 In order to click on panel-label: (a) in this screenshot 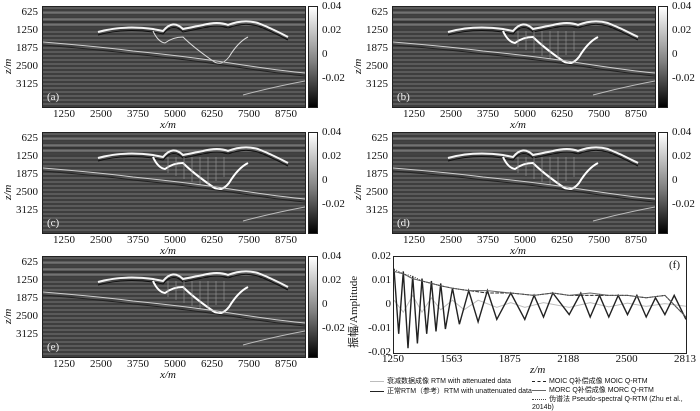, I will do `click(53, 97)`.